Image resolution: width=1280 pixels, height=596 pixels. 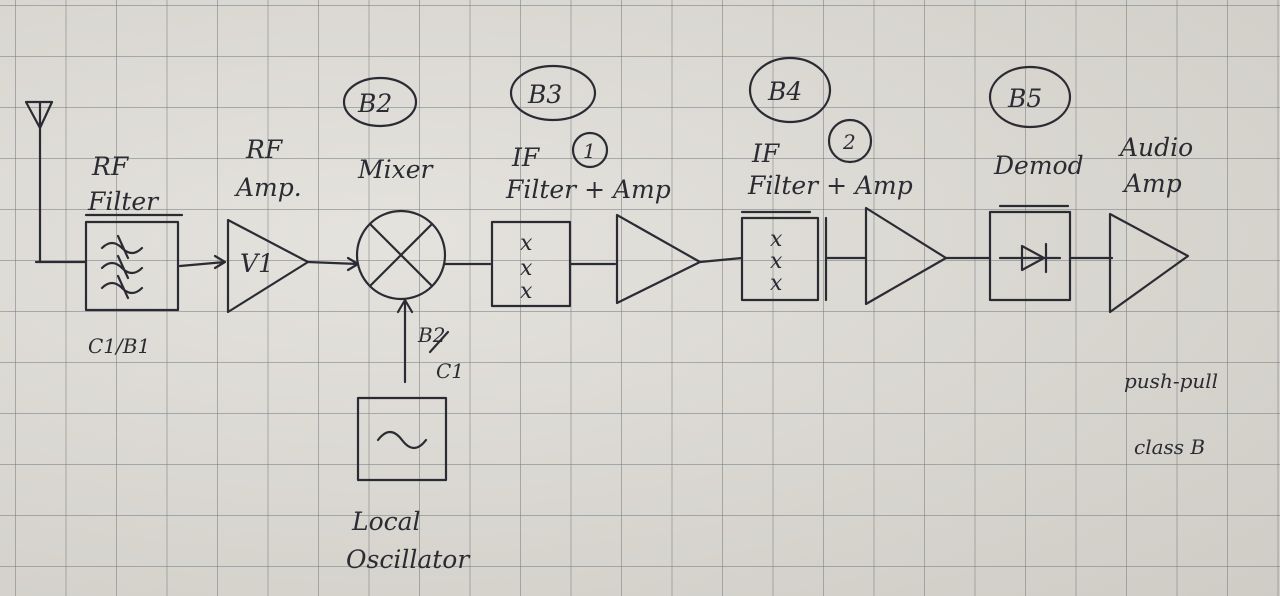 What do you see at coordinates (395, 169) in the screenshot?
I see `mixer-label: Mixer` at bounding box center [395, 169].